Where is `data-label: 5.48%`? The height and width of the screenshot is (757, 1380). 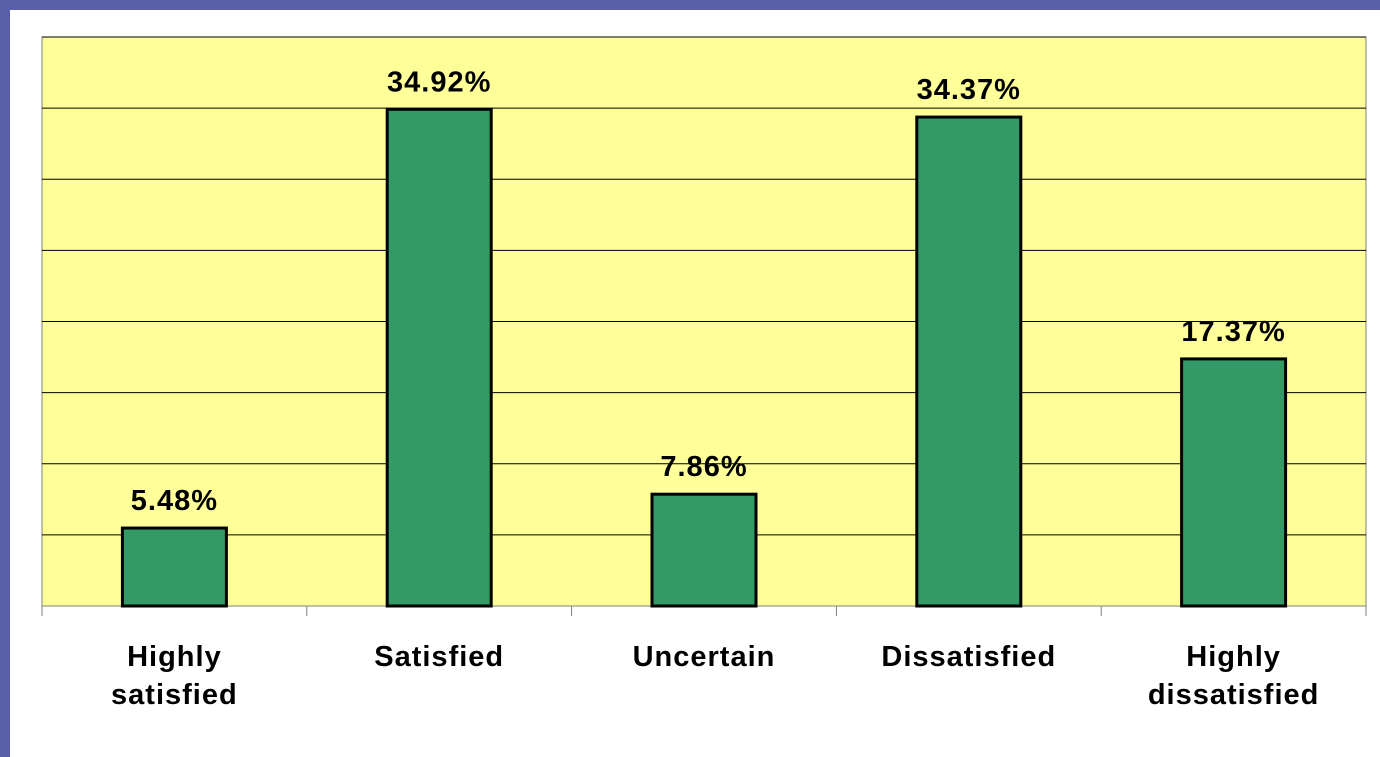 data-label: 5.48% is located at coordinates (174, 501).